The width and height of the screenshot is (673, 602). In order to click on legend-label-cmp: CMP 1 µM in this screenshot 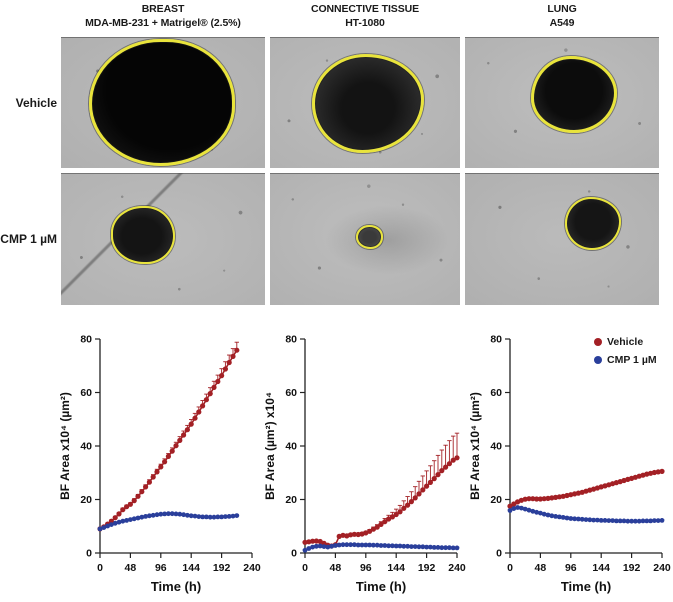, I will do `click(632, 360)`.